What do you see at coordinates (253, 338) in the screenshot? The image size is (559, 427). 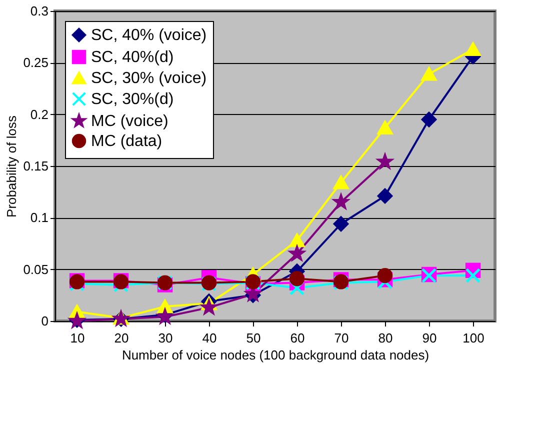 I see `x-tick-label: 50` at bounding box center [253, 338].